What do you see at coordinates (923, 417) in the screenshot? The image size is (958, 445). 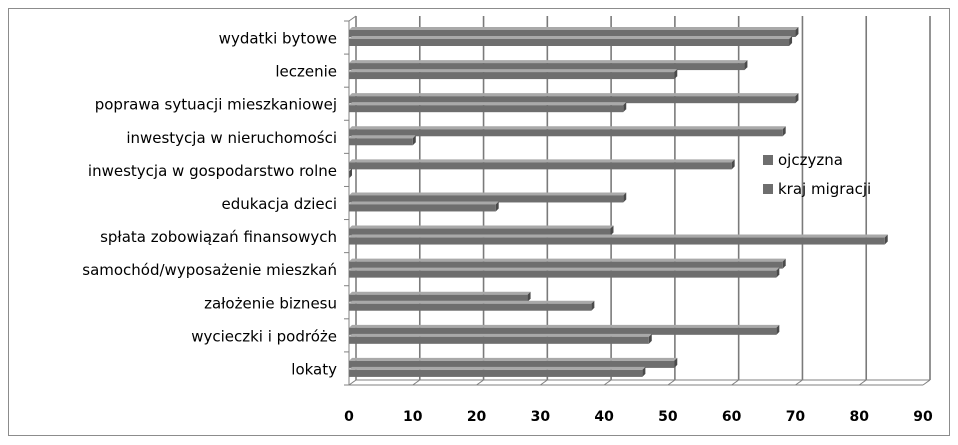 I see `x-tick-label: 90` at bounding box center [923, 417].